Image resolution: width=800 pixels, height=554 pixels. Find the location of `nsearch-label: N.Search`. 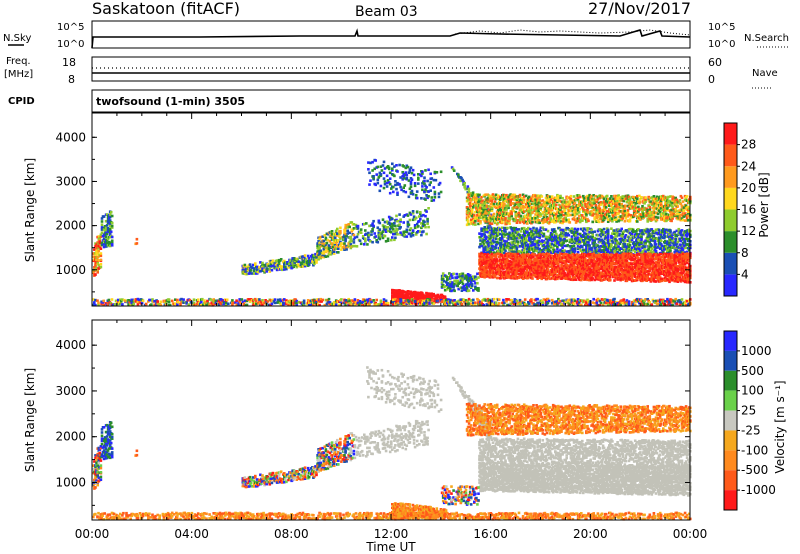

nsearch-label: N.Search is located at coordinates (766, 38).